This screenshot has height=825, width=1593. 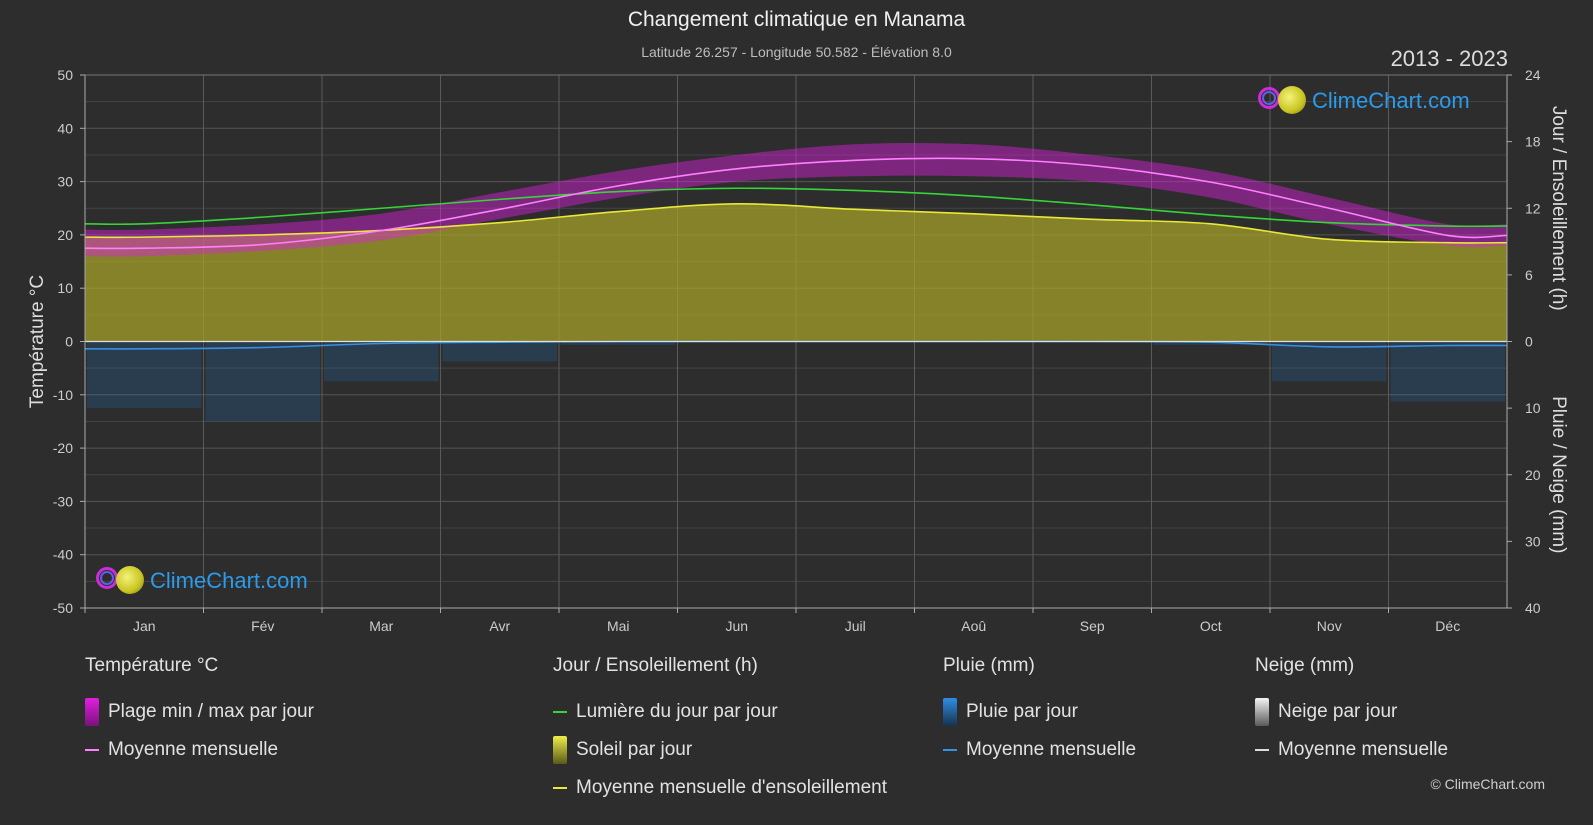 What do you see at coordinates (92, 712) in the screenshot?
I see `temp-range-swatch` at bounding box center [92, 712].